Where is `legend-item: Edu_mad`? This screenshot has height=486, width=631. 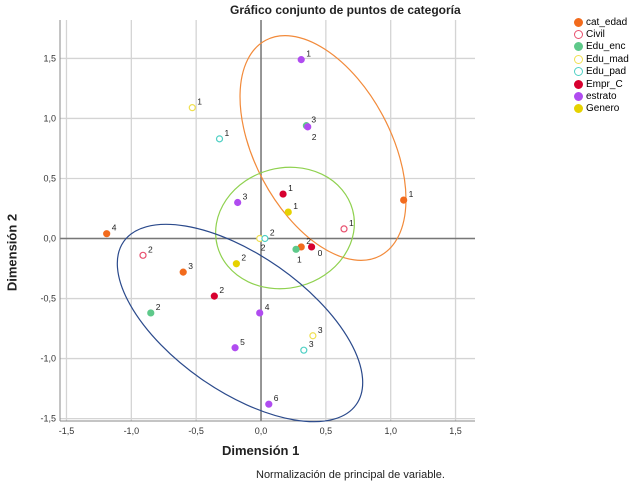 legend-item: Edu_mad is located at coordinates (601, 59).